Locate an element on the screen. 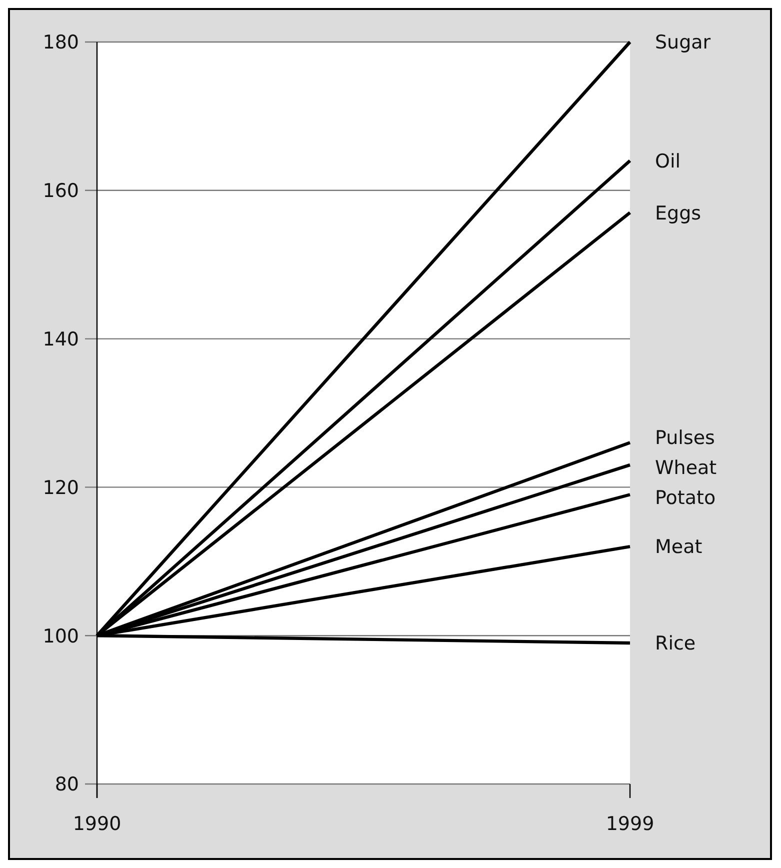 The image size is (781, 868). x-tick-label: 1999 is located at coordinates (630, 824).